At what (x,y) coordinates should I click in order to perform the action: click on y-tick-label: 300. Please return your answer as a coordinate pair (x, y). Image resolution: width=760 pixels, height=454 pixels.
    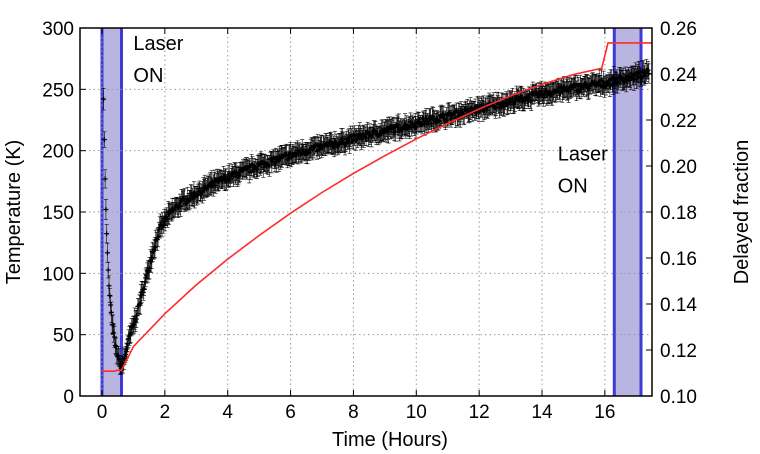
    Looking at the image, I should click on (58, 29).